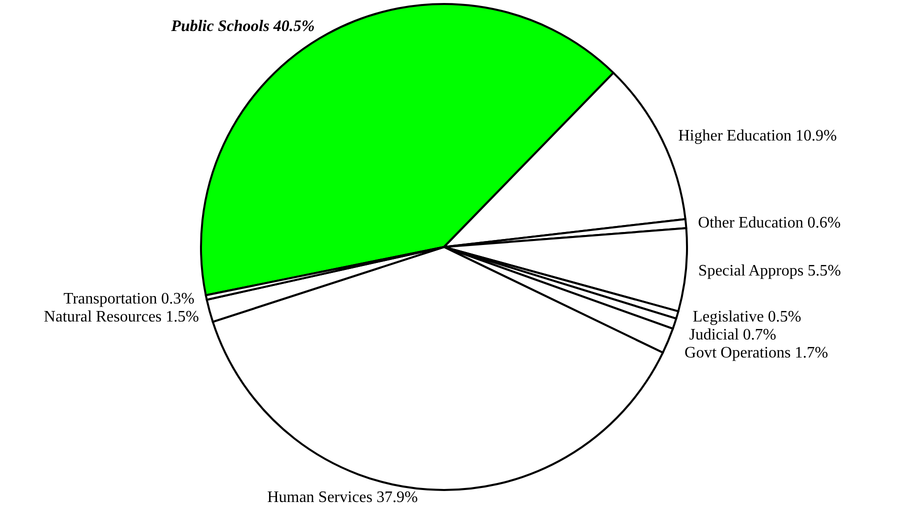 Image resolution: width=907 pixels, height=527 pixels. I want to click on slice-label: Legislative 0.5%, so click(747, 317).